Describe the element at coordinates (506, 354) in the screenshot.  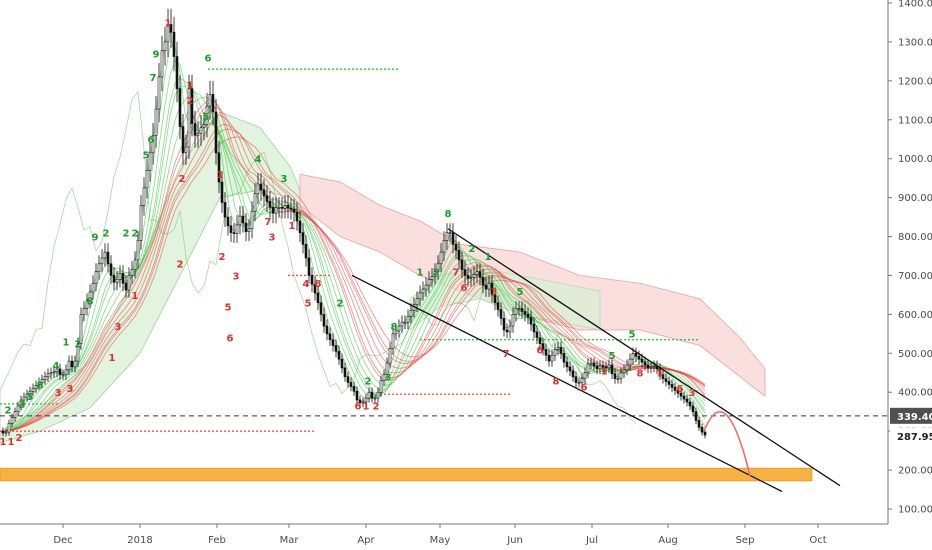
I see `td-label: 7` at that location.